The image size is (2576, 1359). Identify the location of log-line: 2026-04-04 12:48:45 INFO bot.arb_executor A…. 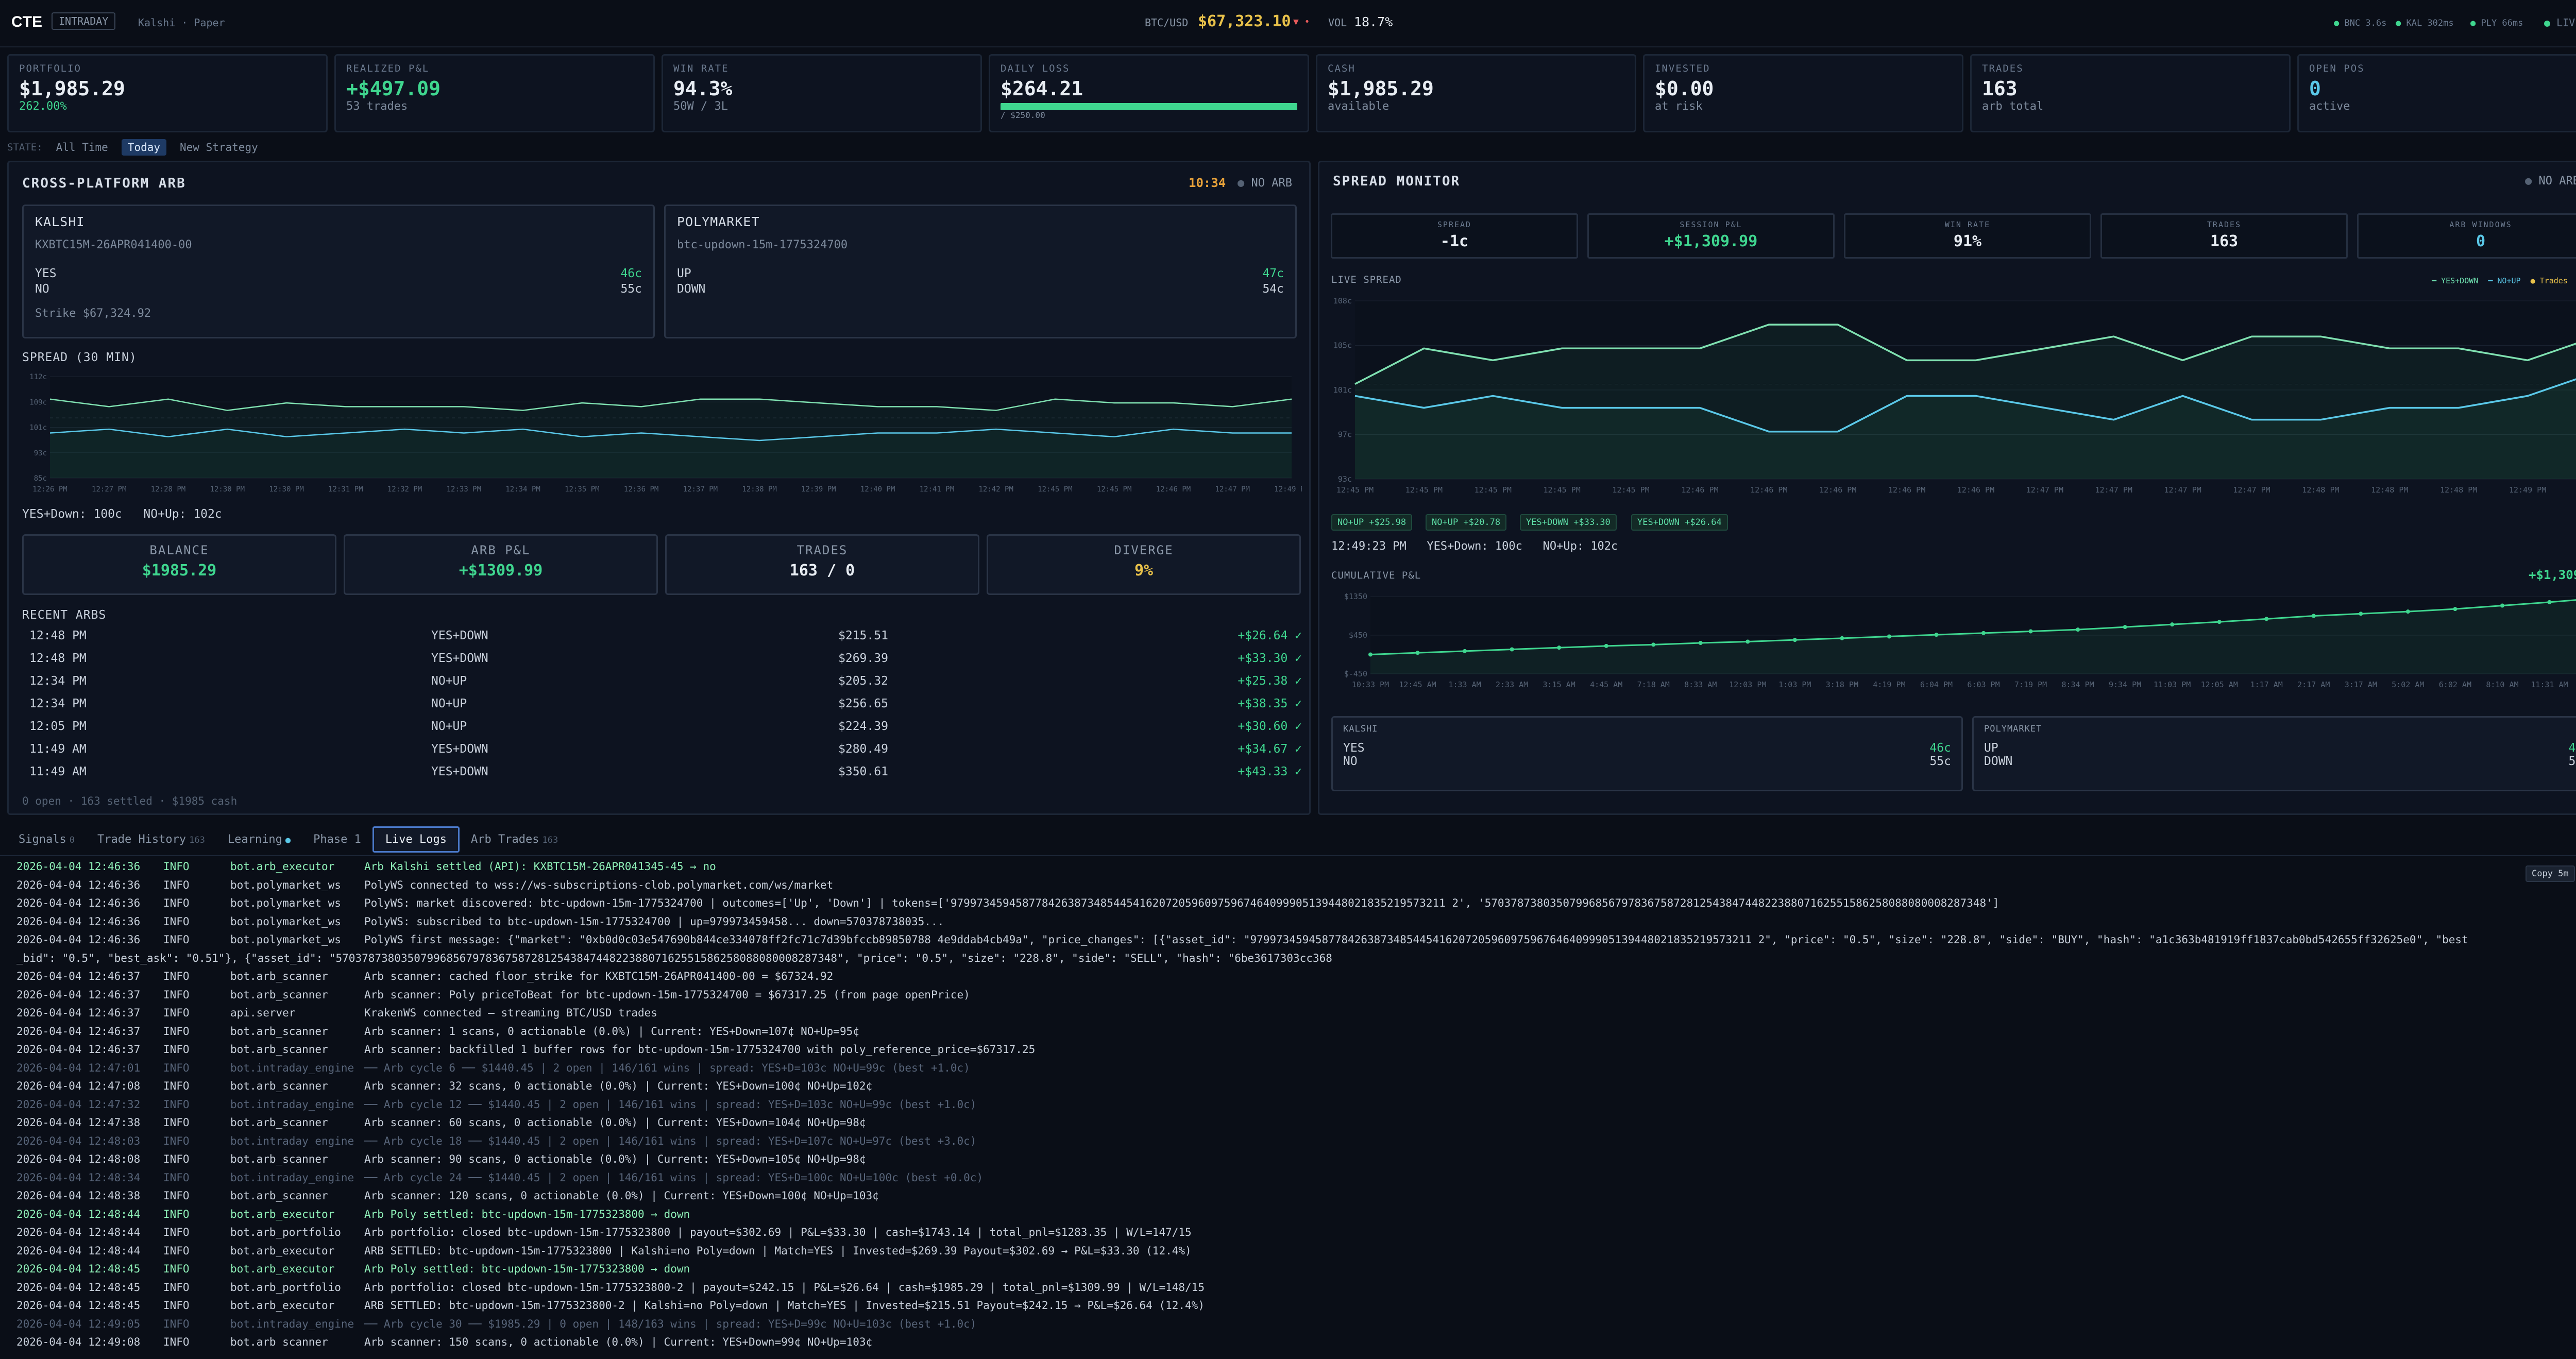
(1296, 1271).